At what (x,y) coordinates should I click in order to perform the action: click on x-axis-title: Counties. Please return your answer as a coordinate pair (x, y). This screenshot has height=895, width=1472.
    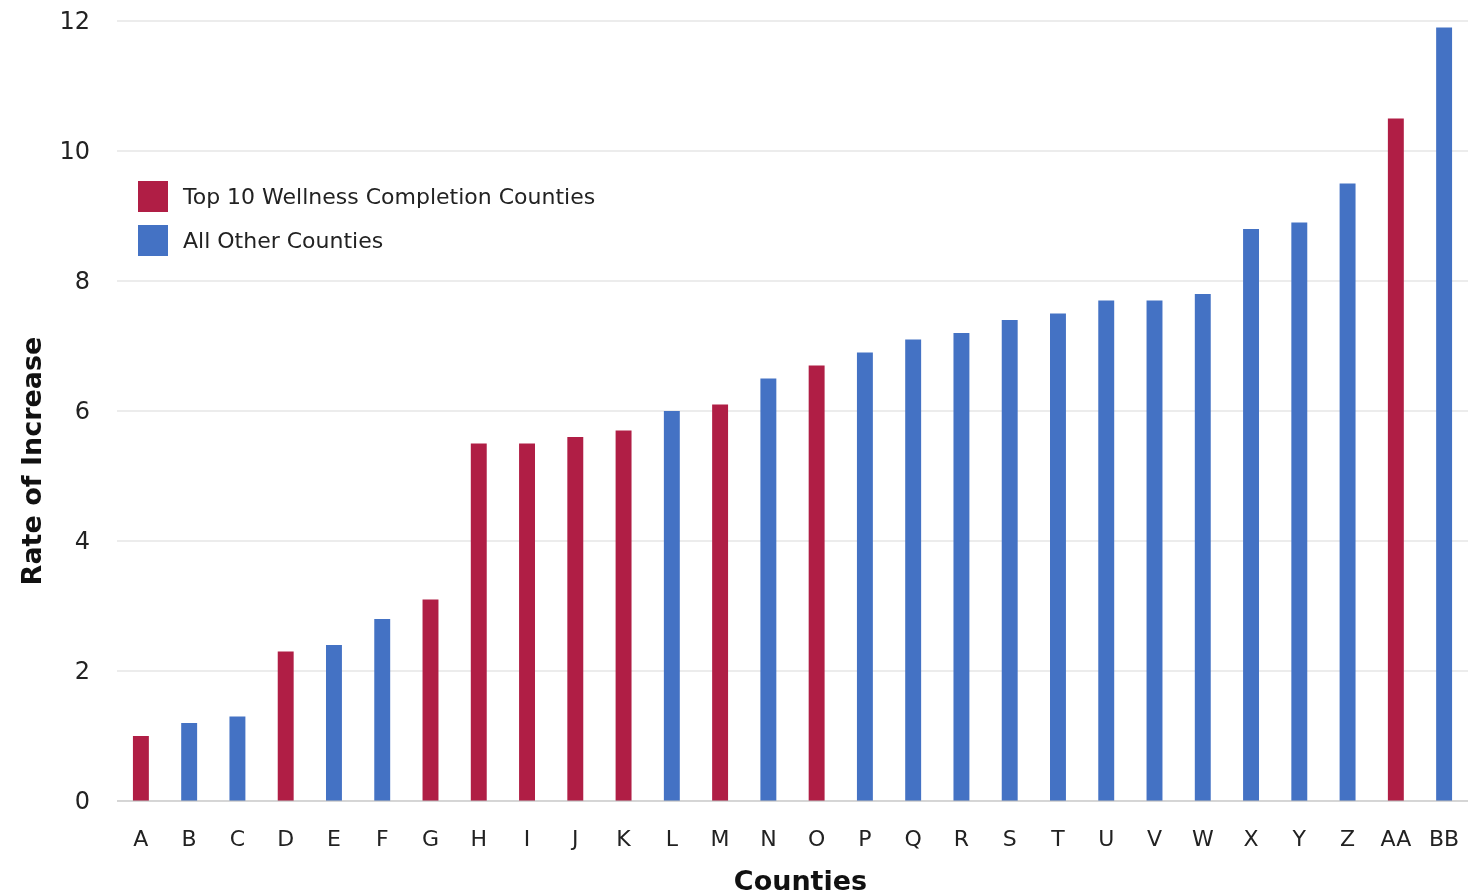
    Looking at the image, I should click on (800, 880).